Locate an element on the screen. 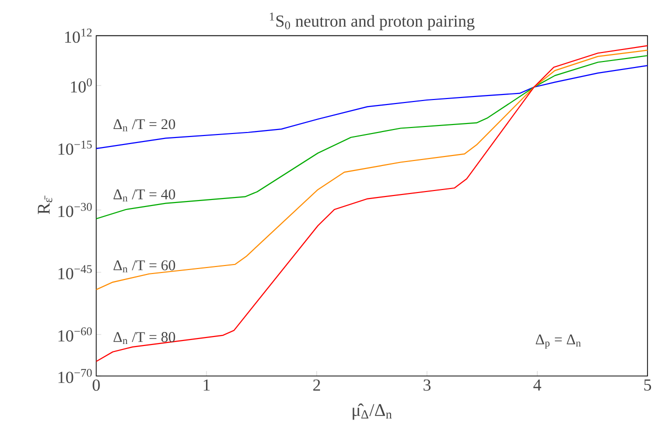 This screenshot has height=447, width=655. series-label: Δ$_{n}$ /T = 60 is located at coordinates (145, 266).